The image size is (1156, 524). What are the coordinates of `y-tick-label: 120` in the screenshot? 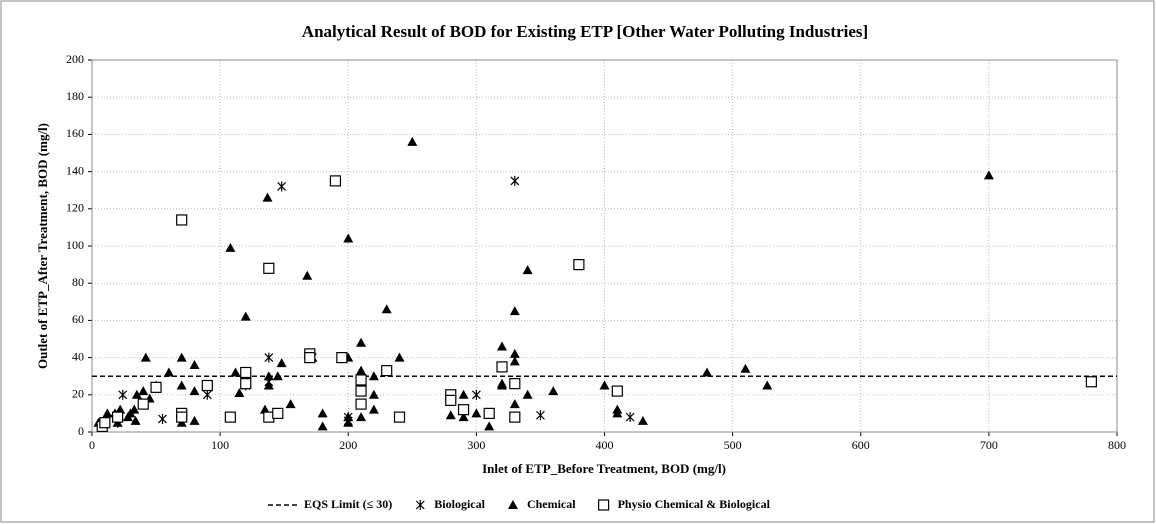 It's located at (75, 208).